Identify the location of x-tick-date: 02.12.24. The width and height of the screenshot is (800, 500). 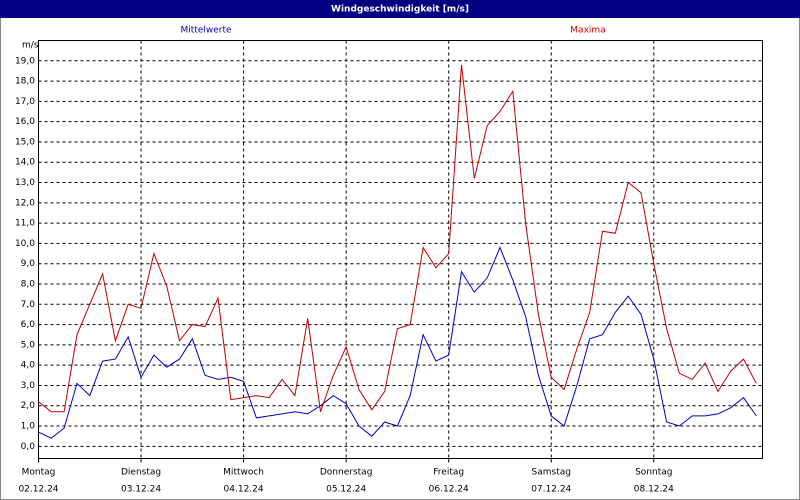
(38, 490).